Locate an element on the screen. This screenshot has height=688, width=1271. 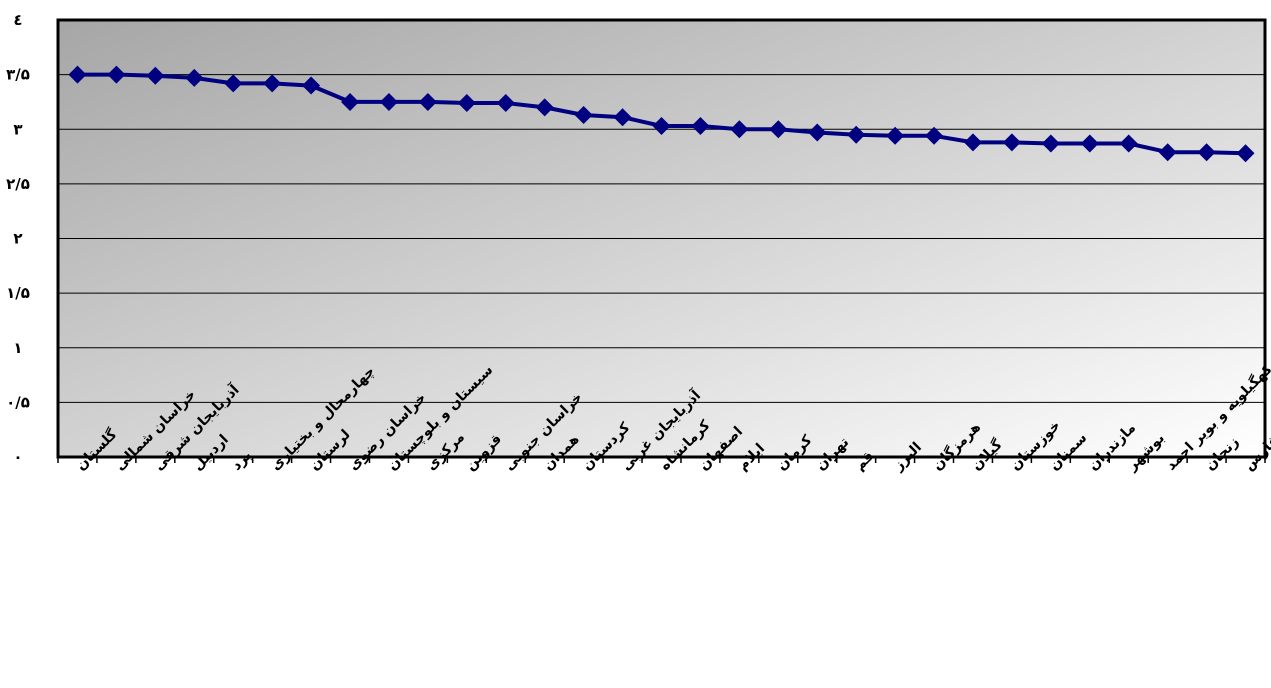
series-line-group is located at coordinates (661, 114).